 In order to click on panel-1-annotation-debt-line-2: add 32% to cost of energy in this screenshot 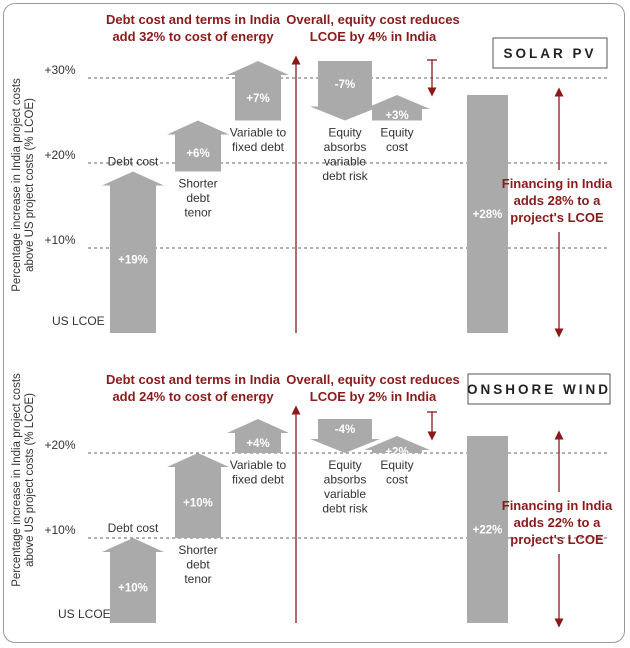, I will do `click(193, 36)`.